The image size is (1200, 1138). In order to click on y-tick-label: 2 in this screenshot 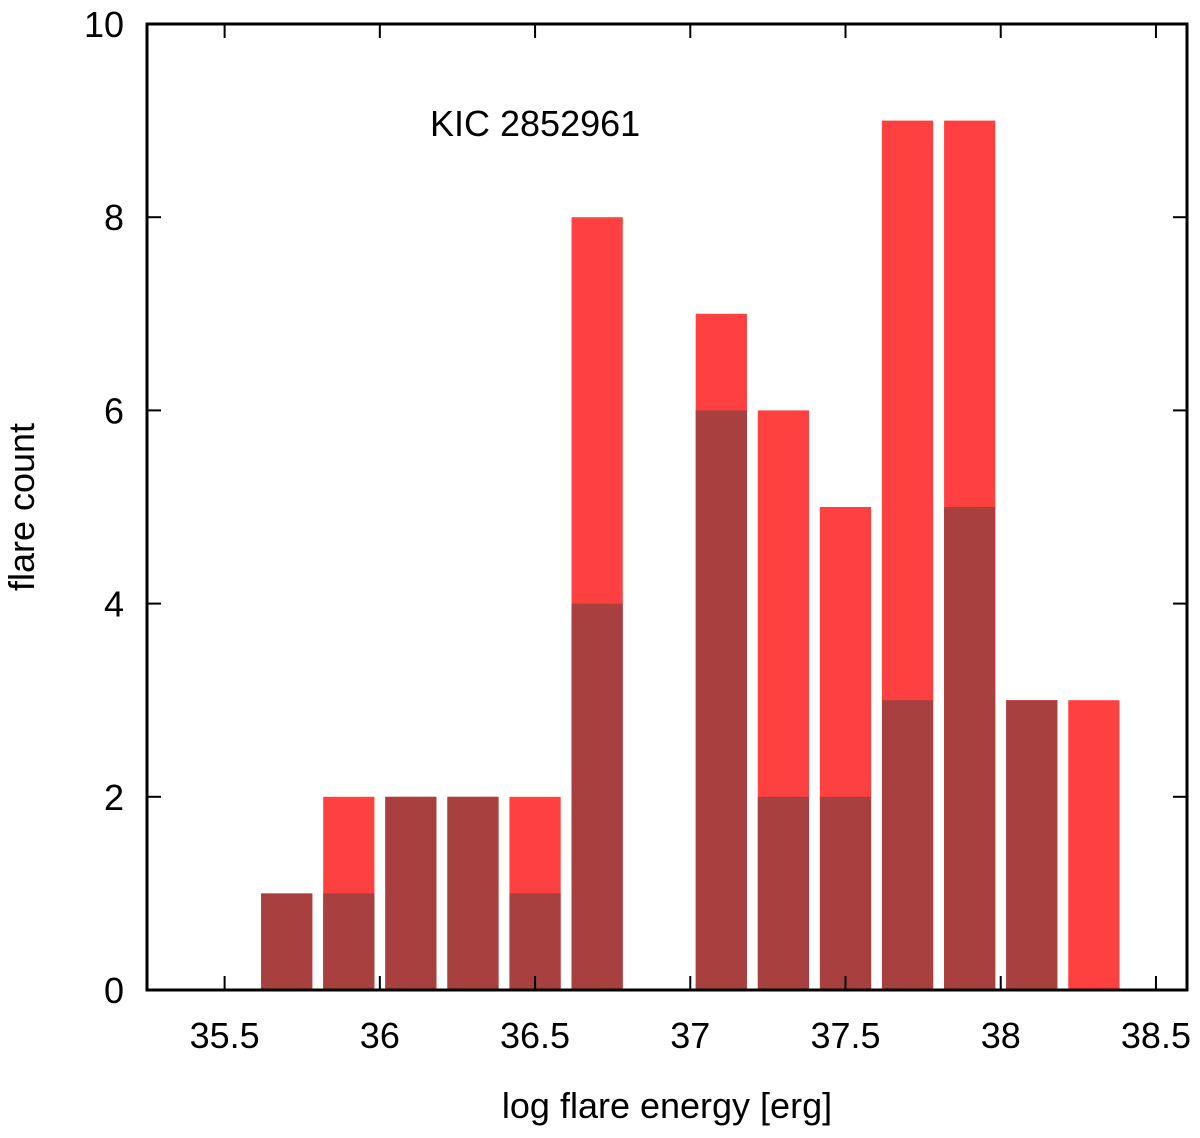, I will do `click(114, 797)`.